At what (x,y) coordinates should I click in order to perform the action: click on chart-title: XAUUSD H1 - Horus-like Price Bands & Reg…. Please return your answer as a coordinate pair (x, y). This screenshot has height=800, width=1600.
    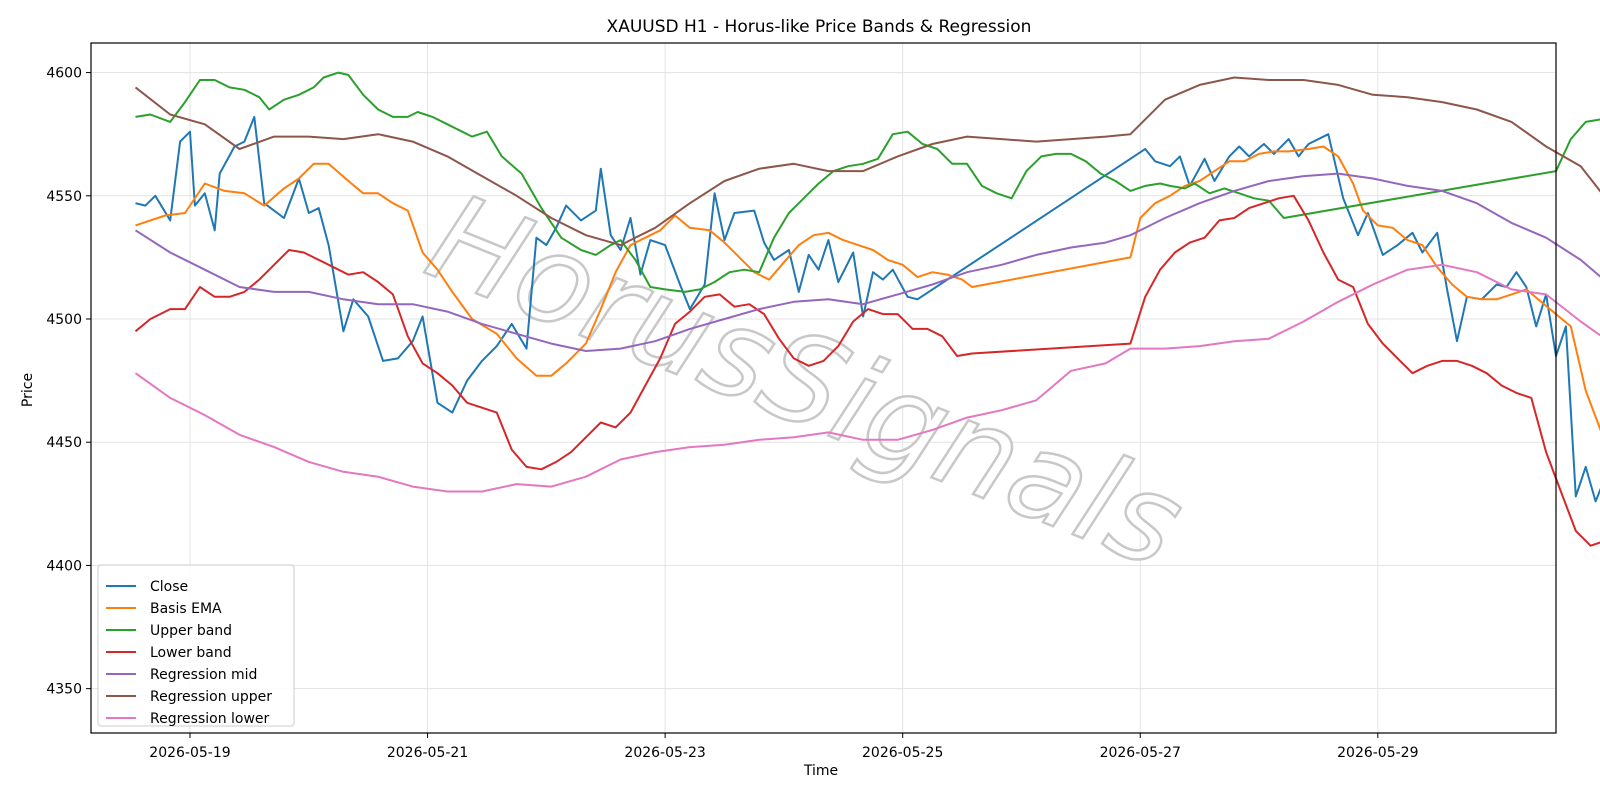
    Looking at the image, I should click on (819, 27).